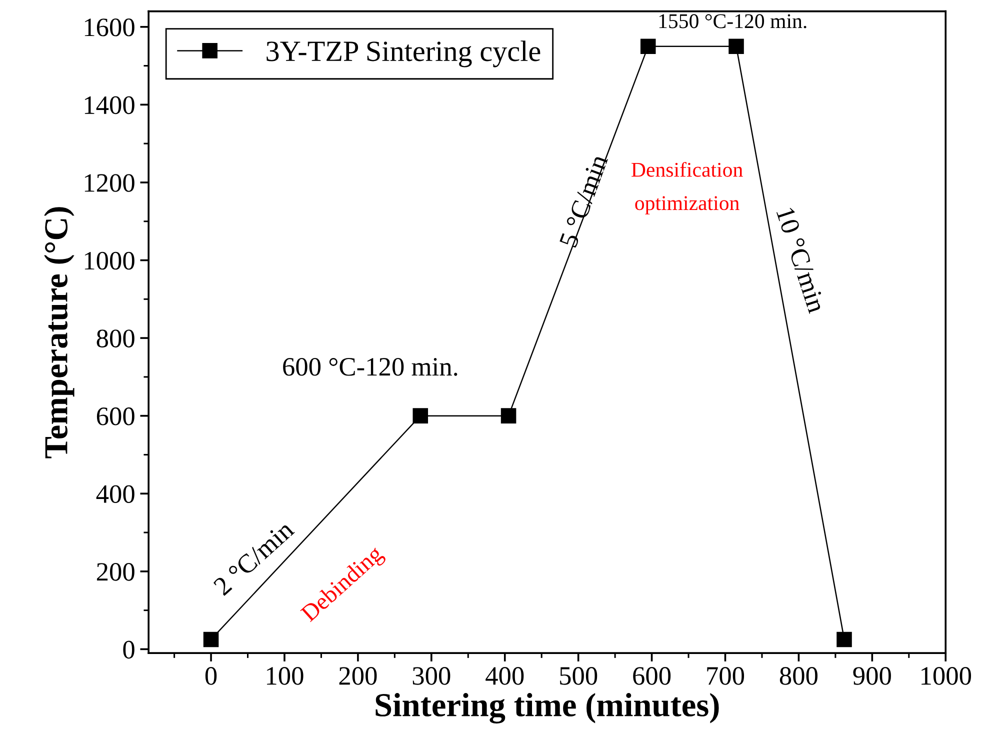  What do you see at coordinates (115, 494) in the screenshot?
I see `y-tick-label: 400` at bounding box center [115, 494].